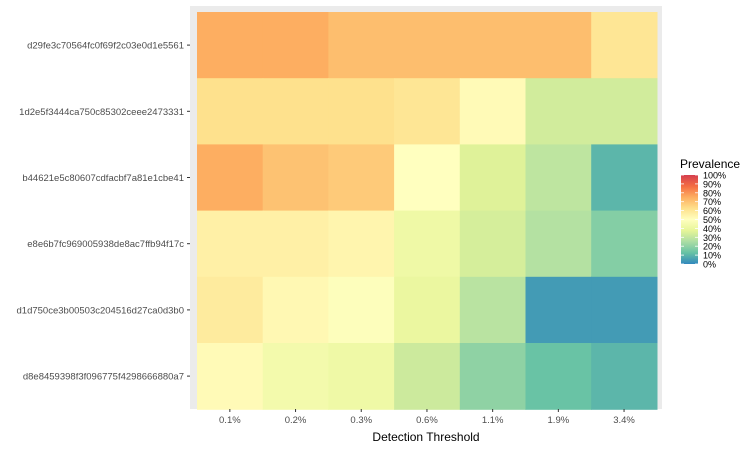  I want to click on y-tick-label: d8e8459398f3f096775f4298666880a7, so click(103, 377).